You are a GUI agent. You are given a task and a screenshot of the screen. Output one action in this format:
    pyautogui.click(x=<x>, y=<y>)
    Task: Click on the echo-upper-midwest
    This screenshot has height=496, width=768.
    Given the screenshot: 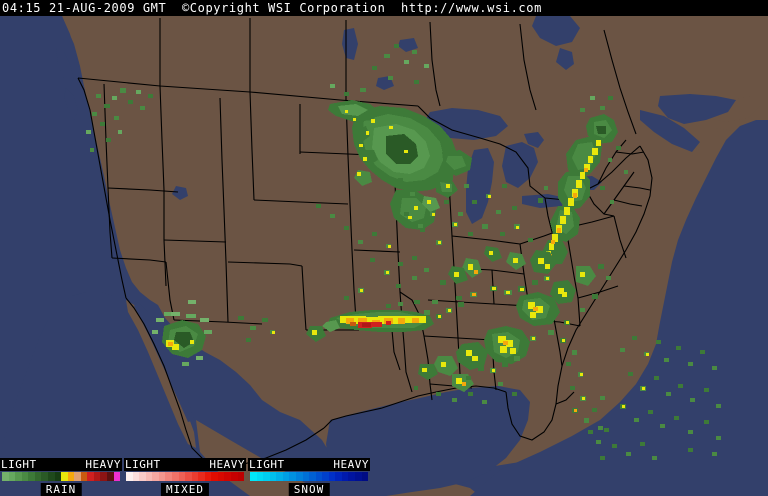 What is the action you would take?
    pyautogui.click(x=400, y=165)
    